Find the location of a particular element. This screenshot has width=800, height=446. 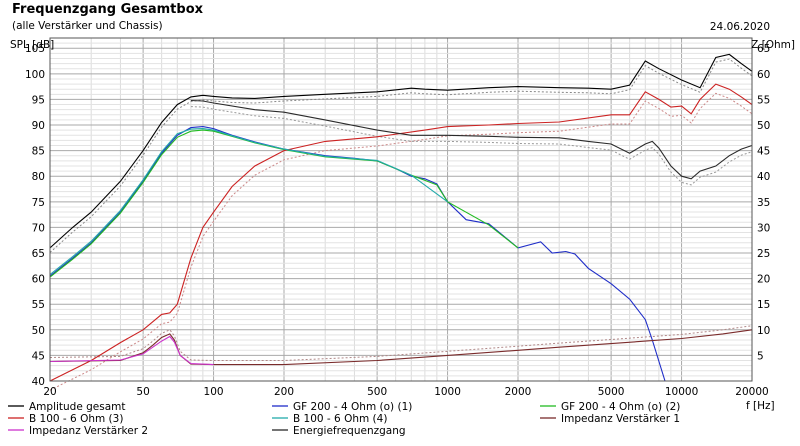

x-tick-label: 20000 is located at coordinates (751, 392).